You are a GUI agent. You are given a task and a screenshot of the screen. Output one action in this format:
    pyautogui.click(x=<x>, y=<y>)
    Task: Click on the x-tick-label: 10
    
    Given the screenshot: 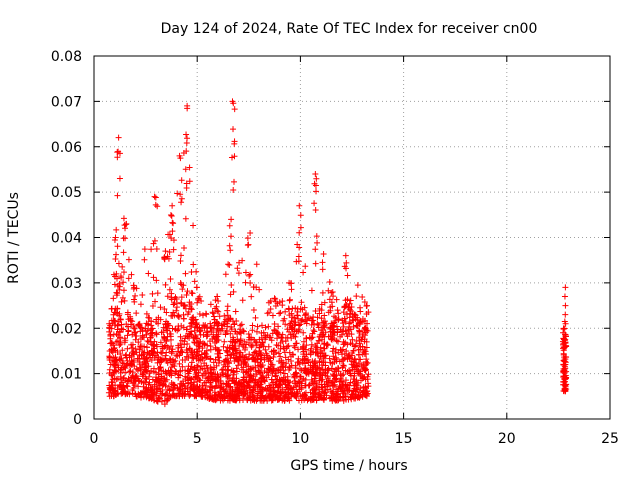 What is the action you would take?
    pyautogui.click(x=300, y=439)
    